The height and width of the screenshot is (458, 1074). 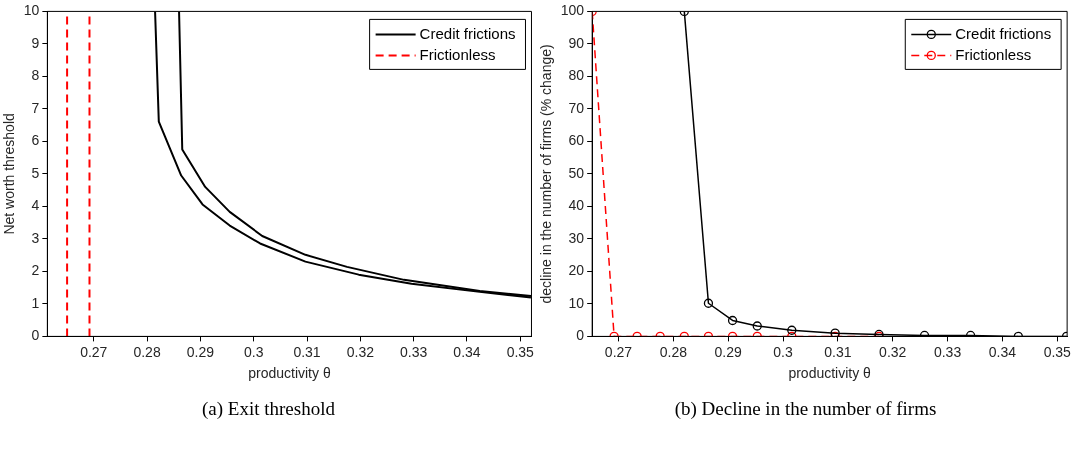 I want to click on y-axis-title: decline in the number of firms (% change), so click(x=546, y=174).